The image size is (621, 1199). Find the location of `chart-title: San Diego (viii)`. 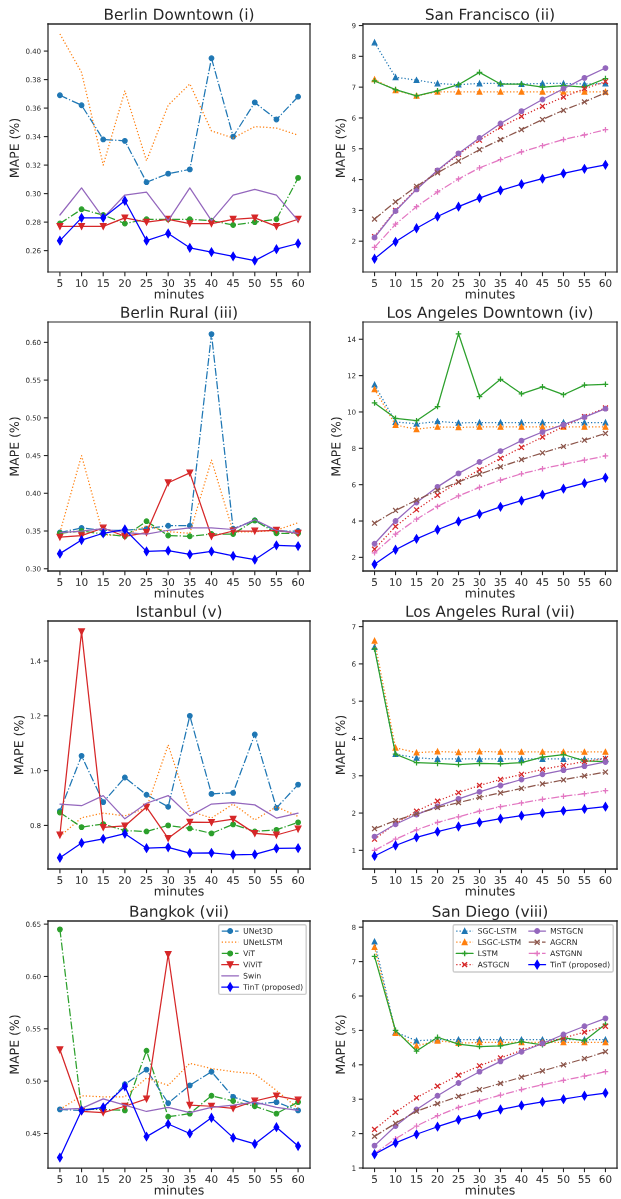

chart-title: San Diego (viii) is located at coordinates (489, 913).